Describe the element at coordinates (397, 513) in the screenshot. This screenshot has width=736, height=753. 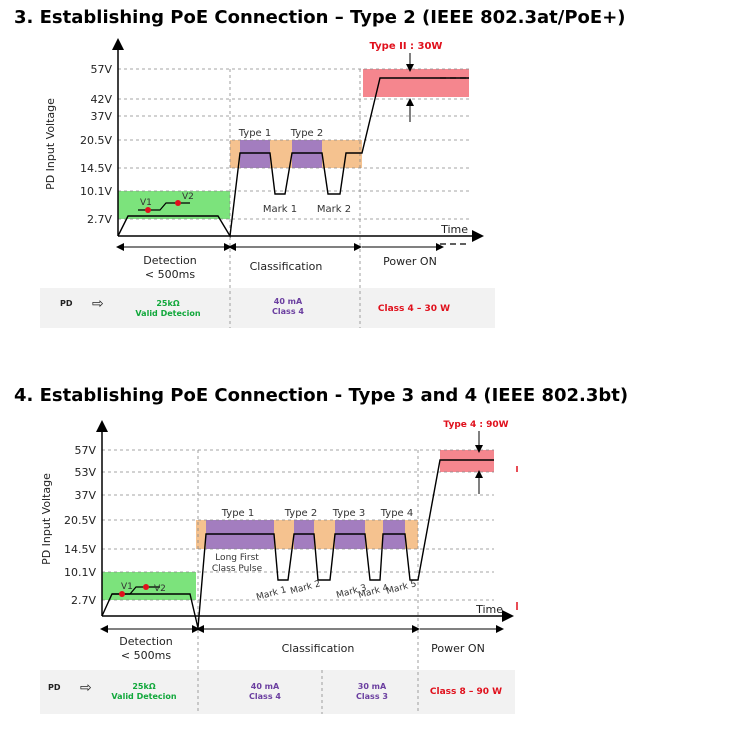
I see `type4-label: Type 4` at that location.